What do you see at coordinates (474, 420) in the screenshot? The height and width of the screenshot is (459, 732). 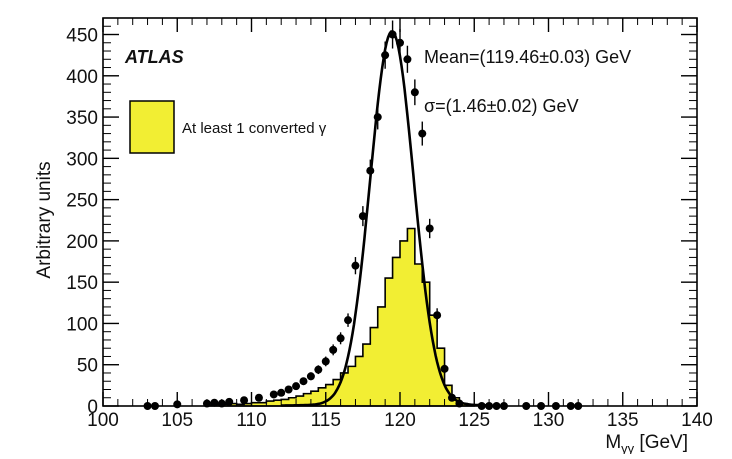 I see `x-tick-label: 125` at bounding box center [474, 420].